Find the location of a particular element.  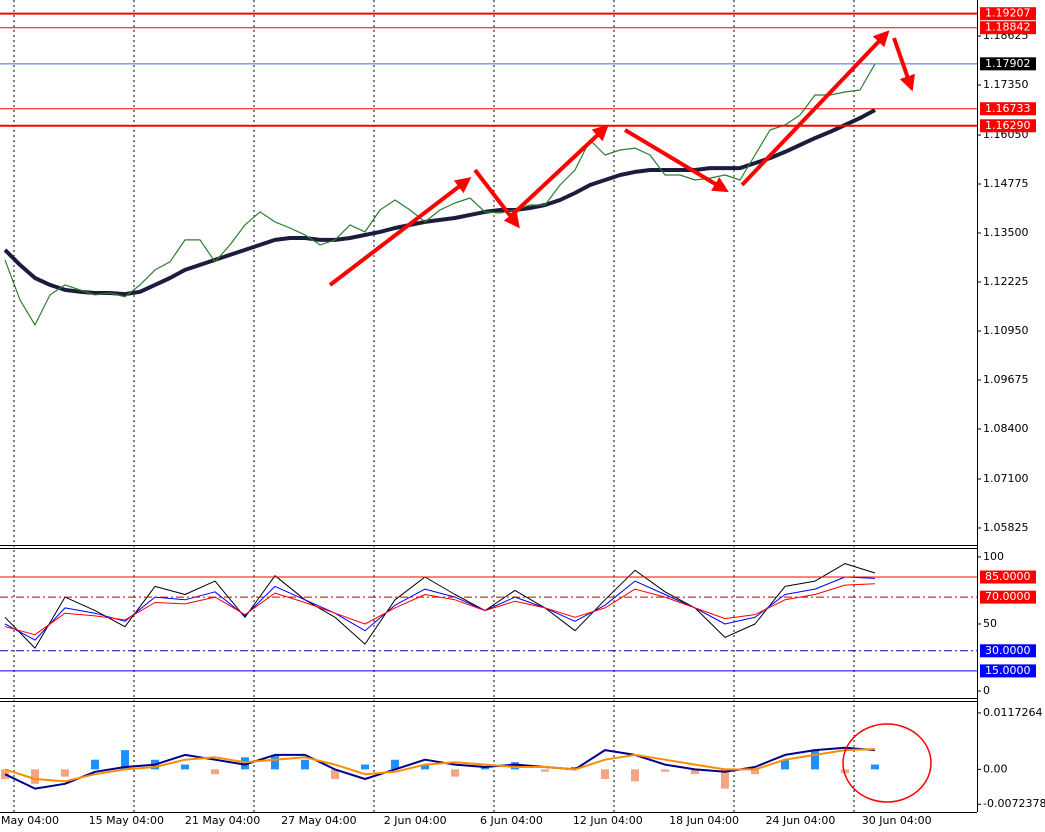

level-label: 85.0000 is located at coordinates (1008, 576).